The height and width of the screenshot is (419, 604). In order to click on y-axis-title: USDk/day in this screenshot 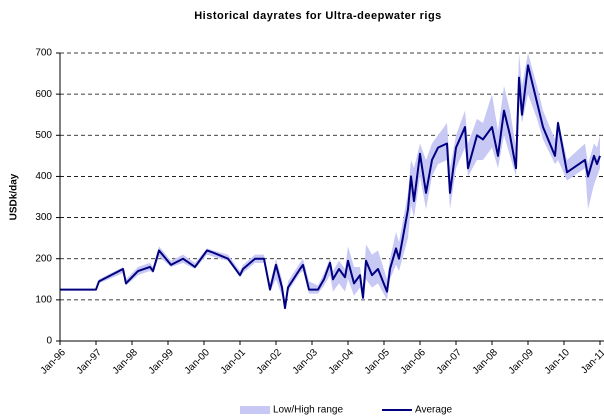, I will do `click(14, 196)`.